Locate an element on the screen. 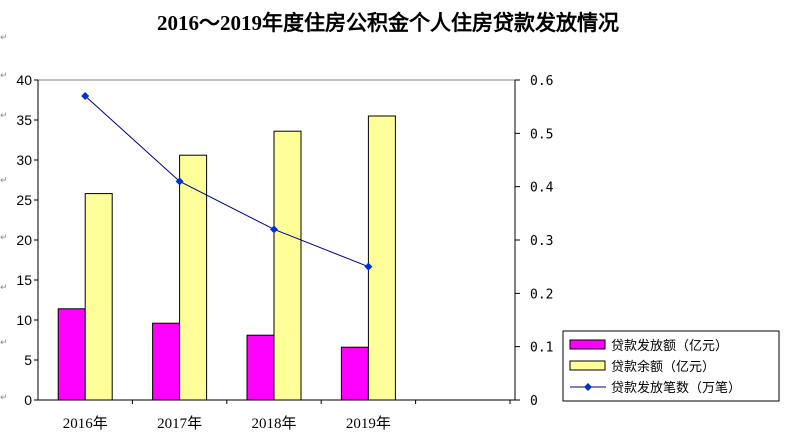 The image size is (805, 436). legend: 贷款发放额（亿元） 贷款余额（亿元） 贷款发放笔数（万笔） is located at coordinates (671, 366).